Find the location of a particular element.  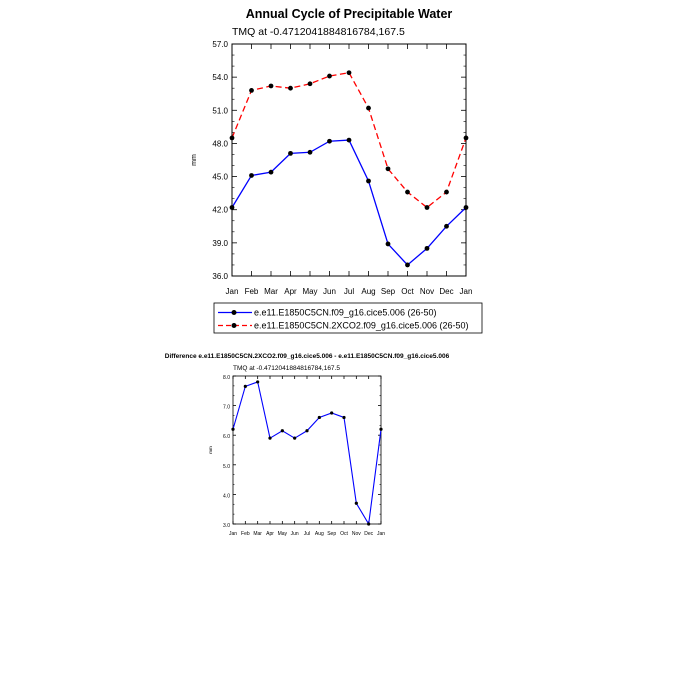

legend-box is located at coordinates (348, 318).